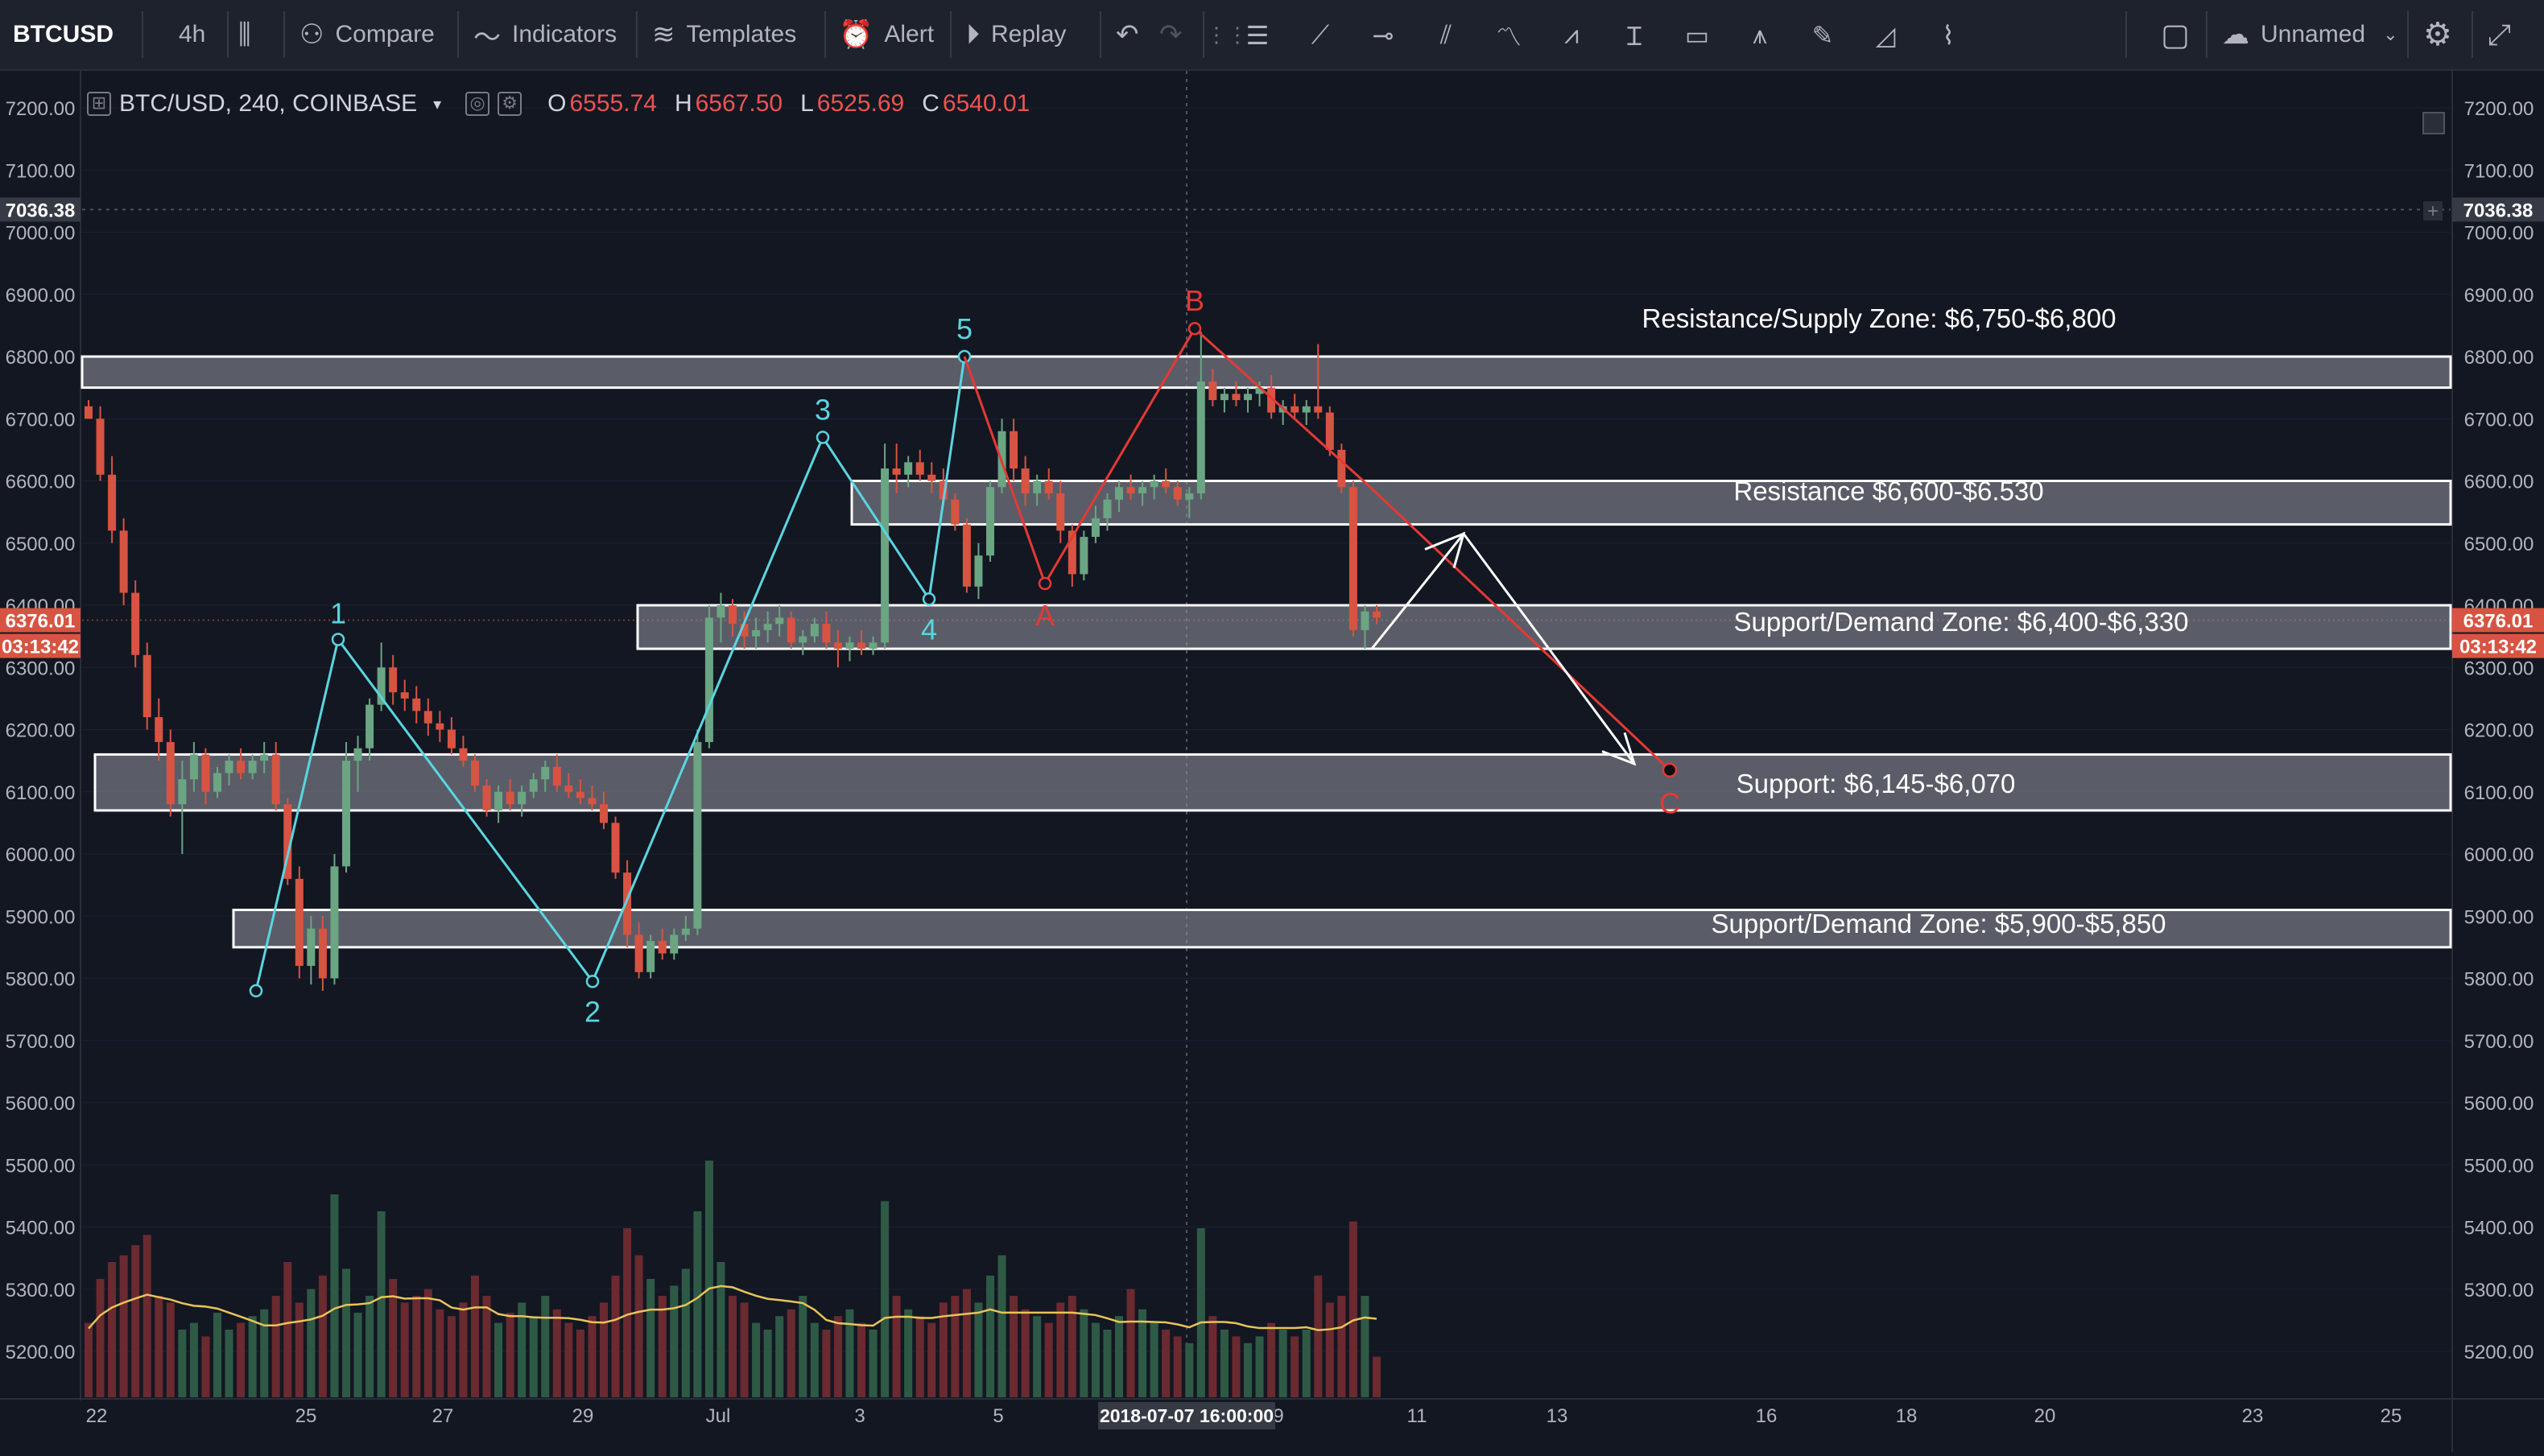  I want to click on ray-icon: ⊸, so click(1383, 35).